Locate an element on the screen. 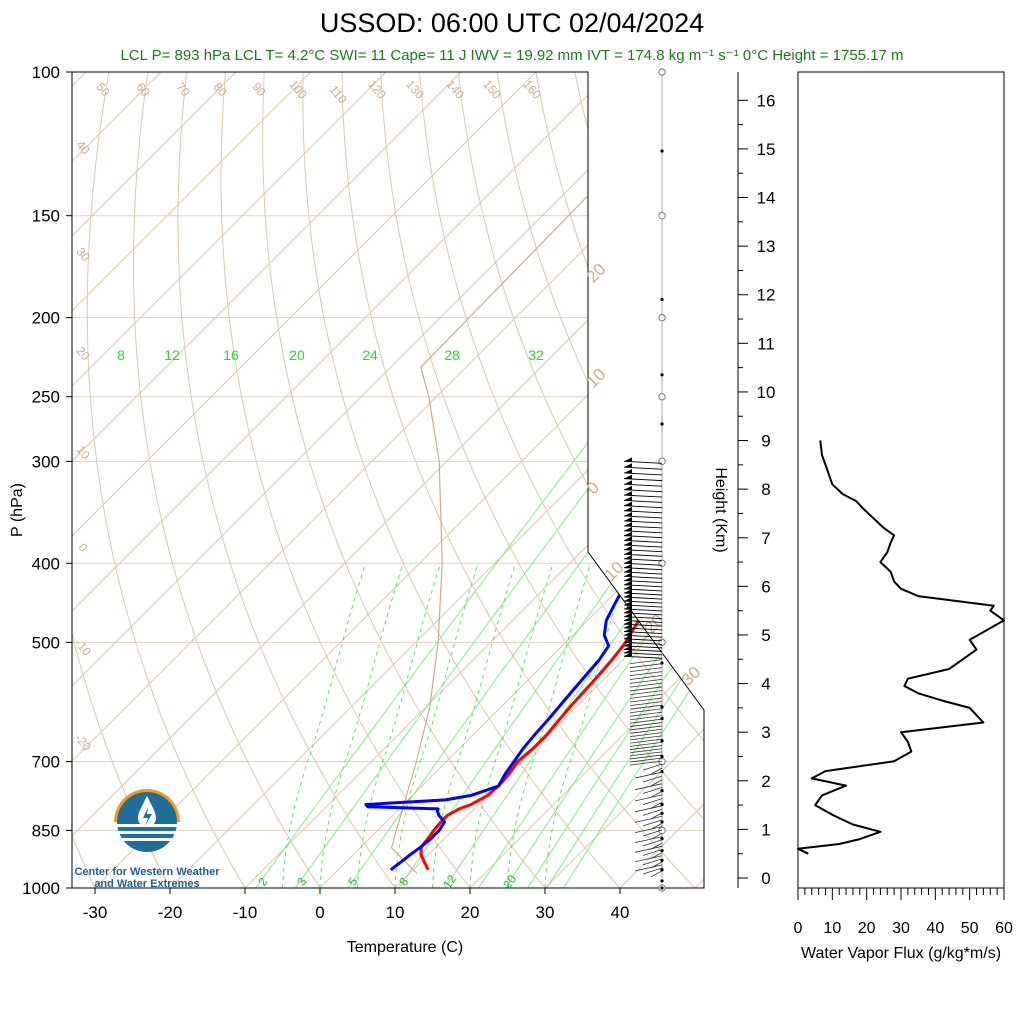 The image size is (1024, 1024). dry-adiabat-label: 10 is located at coordinates (83, 452).